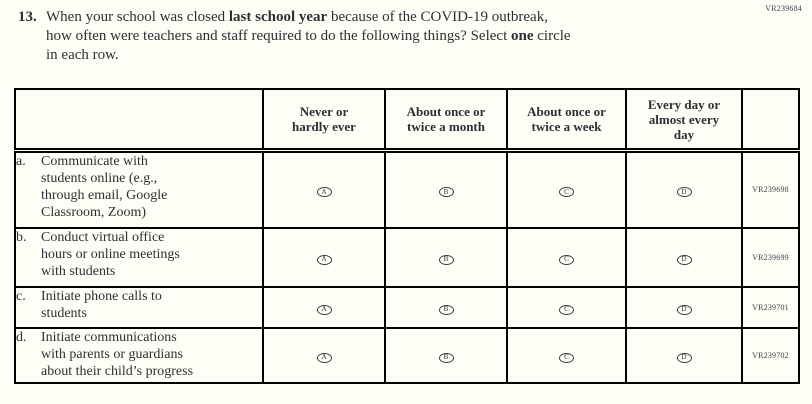 The width and height of the screenshot is (812, 404). I want to click on item-text: Initiate phone calls to students, so click(101, 304).